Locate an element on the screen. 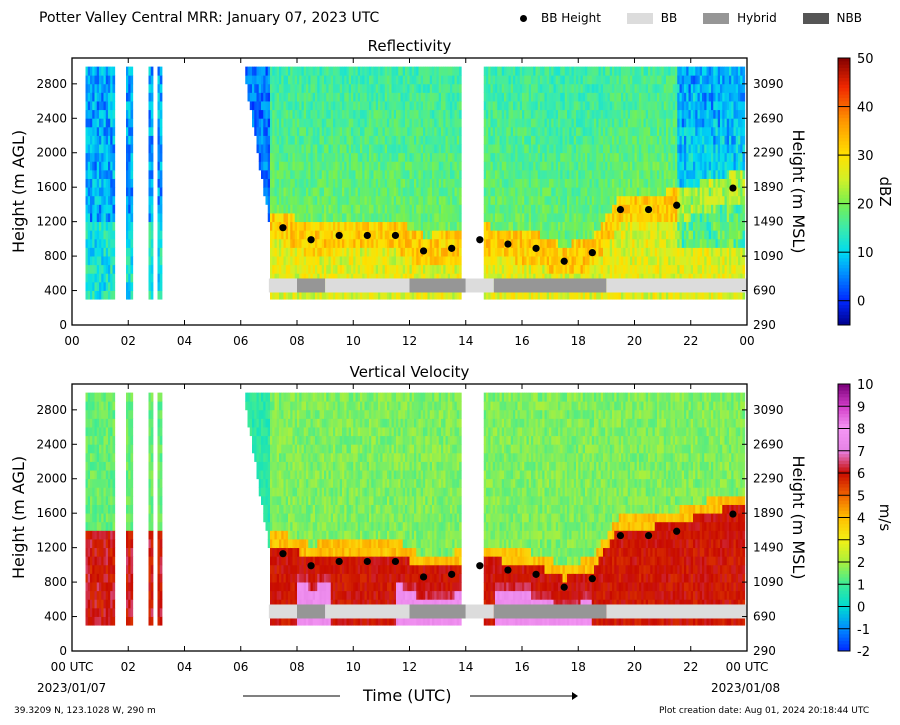  hybrid-swatch-icon is located at coordinates (716, 18).